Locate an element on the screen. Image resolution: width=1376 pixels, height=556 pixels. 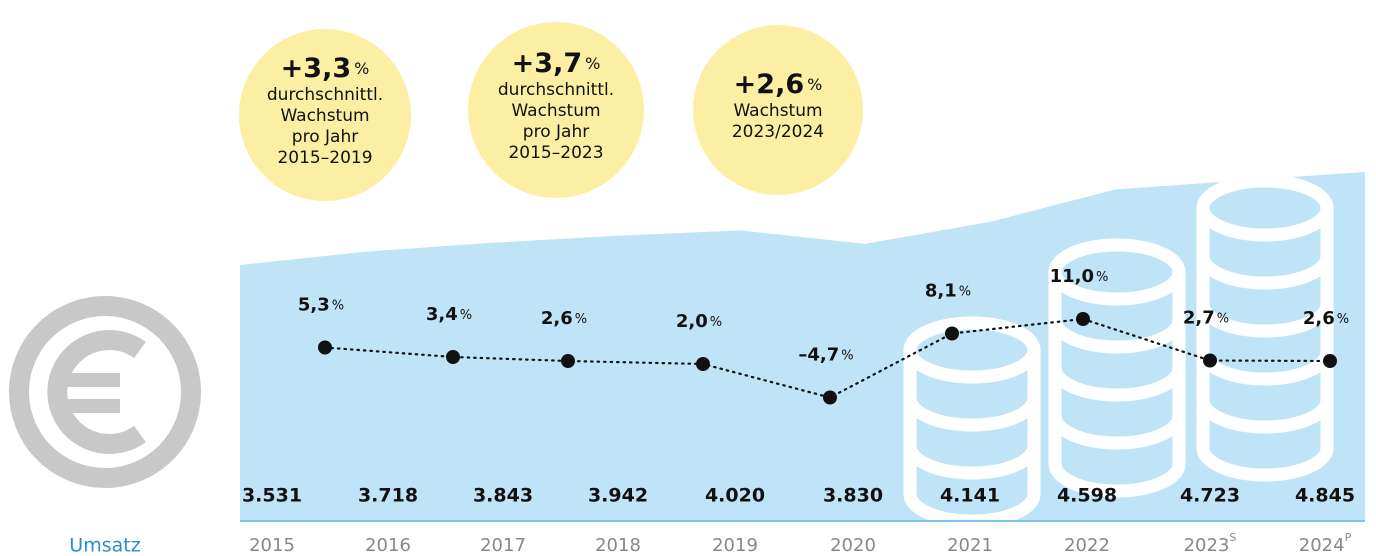
bubble-value: +2,6% is located at coordinates (778, 84).